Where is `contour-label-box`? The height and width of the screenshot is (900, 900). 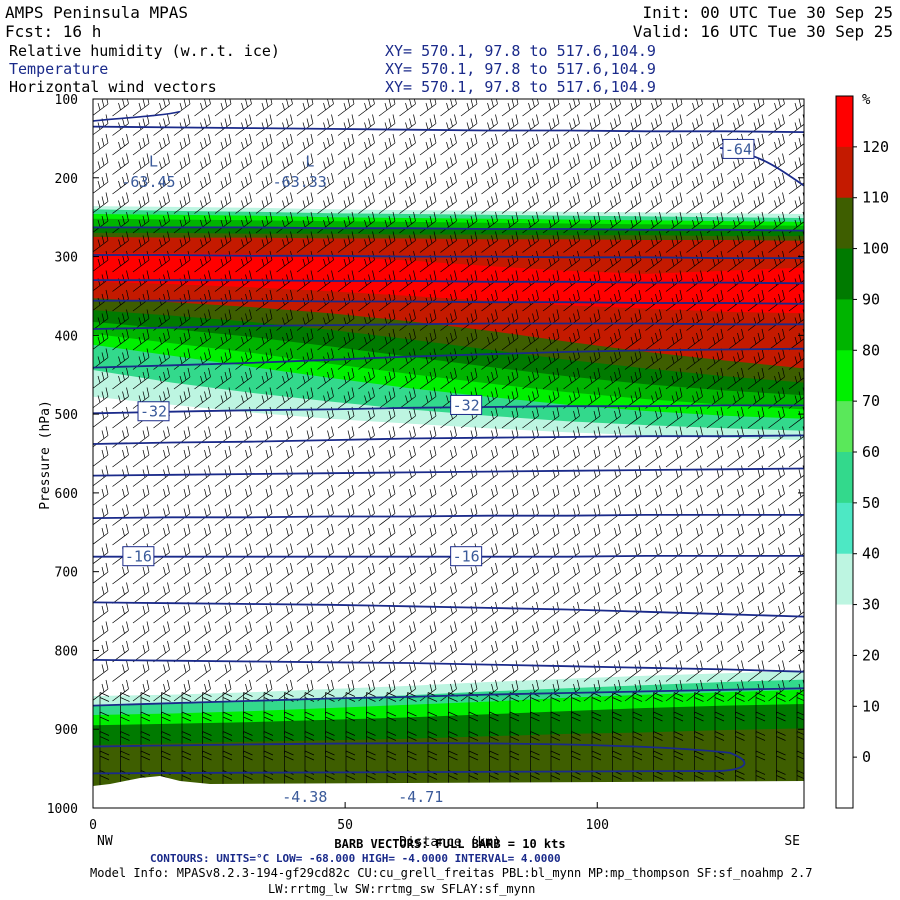 contour-label-box is located at coordinates (466, 556).